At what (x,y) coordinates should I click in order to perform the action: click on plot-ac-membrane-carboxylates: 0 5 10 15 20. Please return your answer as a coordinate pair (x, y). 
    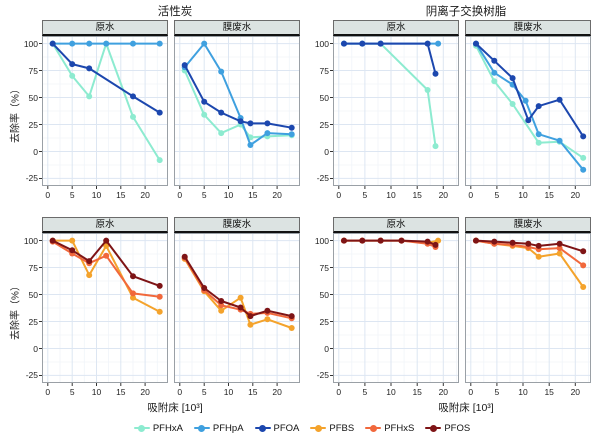
    Looking at the image, I should click on (237, 118).